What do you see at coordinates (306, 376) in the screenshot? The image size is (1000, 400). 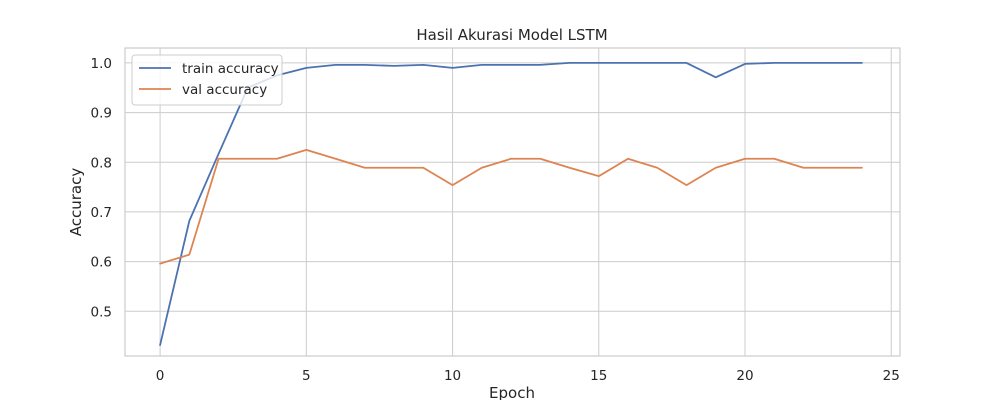 I see `x-tick-label: 5` at bounding box center [306, 376].